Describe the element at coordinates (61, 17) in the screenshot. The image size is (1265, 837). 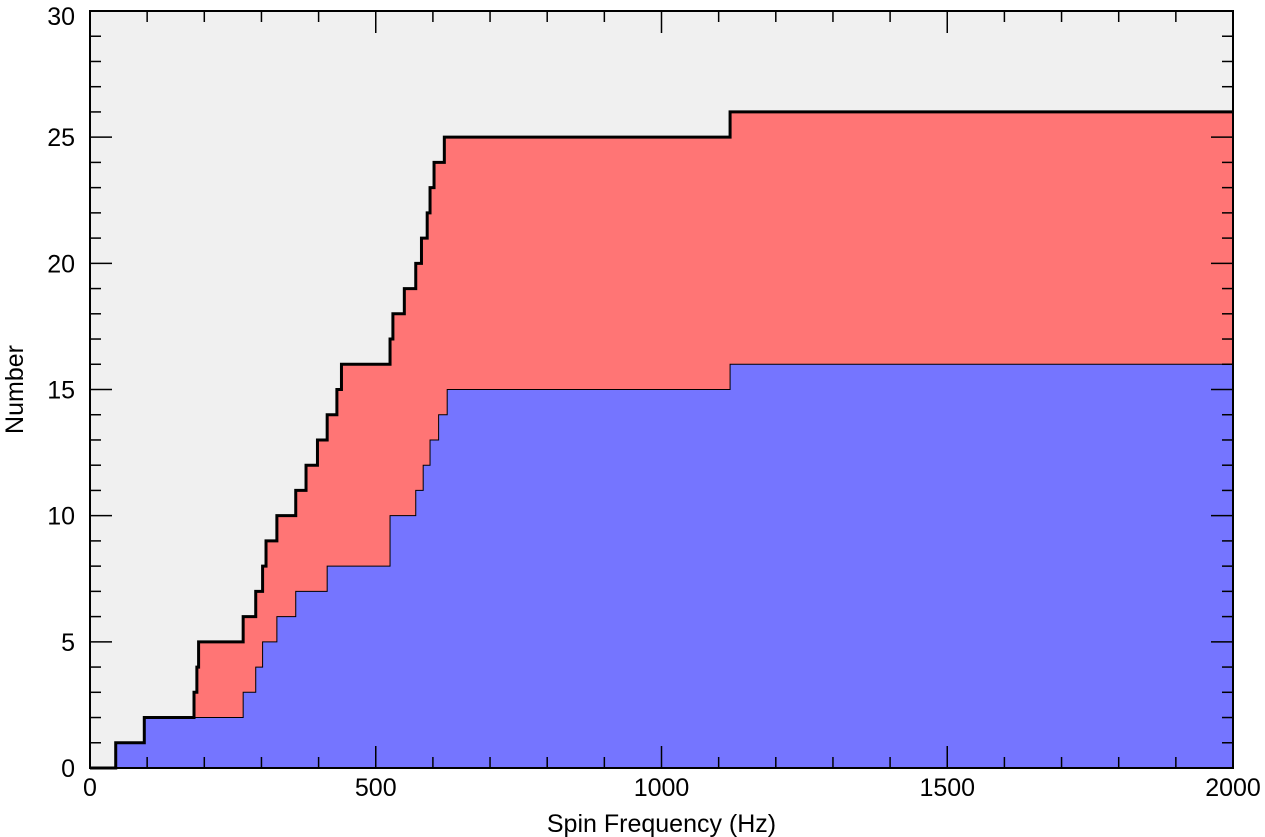
I see `y-tick-label: 30` at that location.